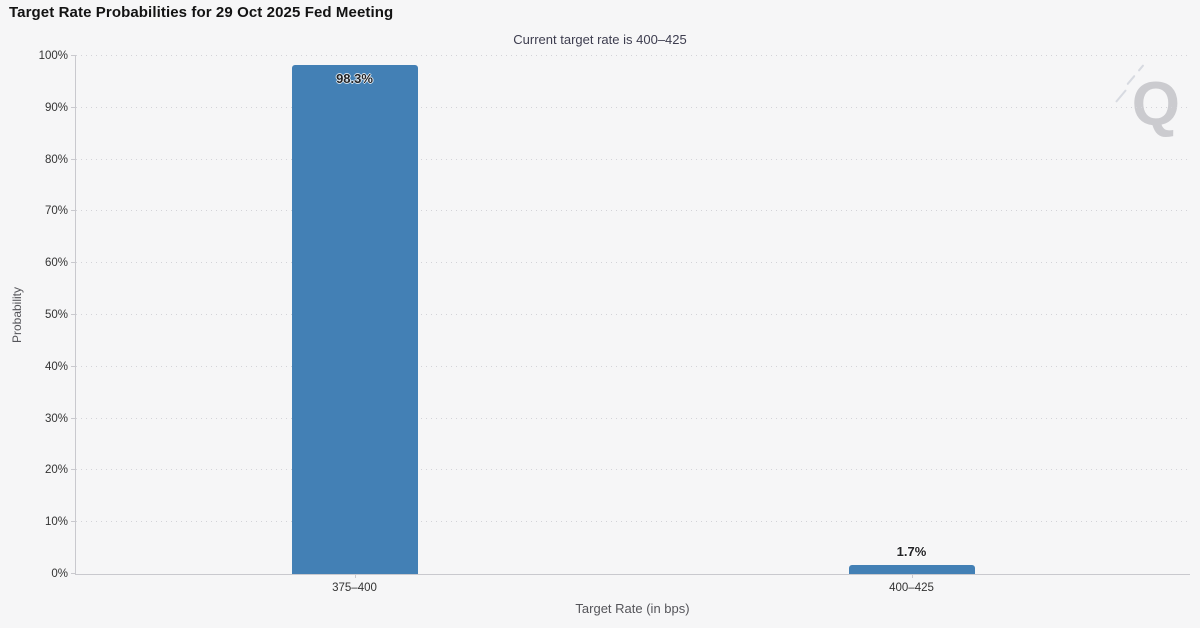 This screenshot has width=1200, height=628. What do you see at coordinates (56, 211) in the screenshot?
I see `y-tick-label: 70%` at bounding box center [56, 211].